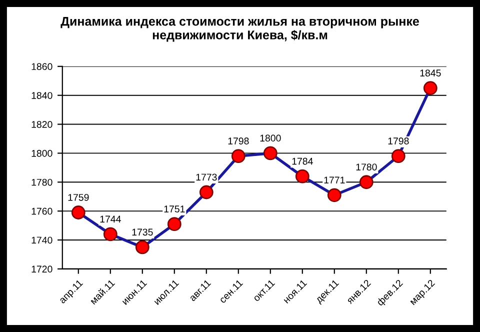 This screenshot has width=480, height=332. Describe the element at coordinates (42, 153) in the screenshot. I see `y-tick-label: 1800` at that location.